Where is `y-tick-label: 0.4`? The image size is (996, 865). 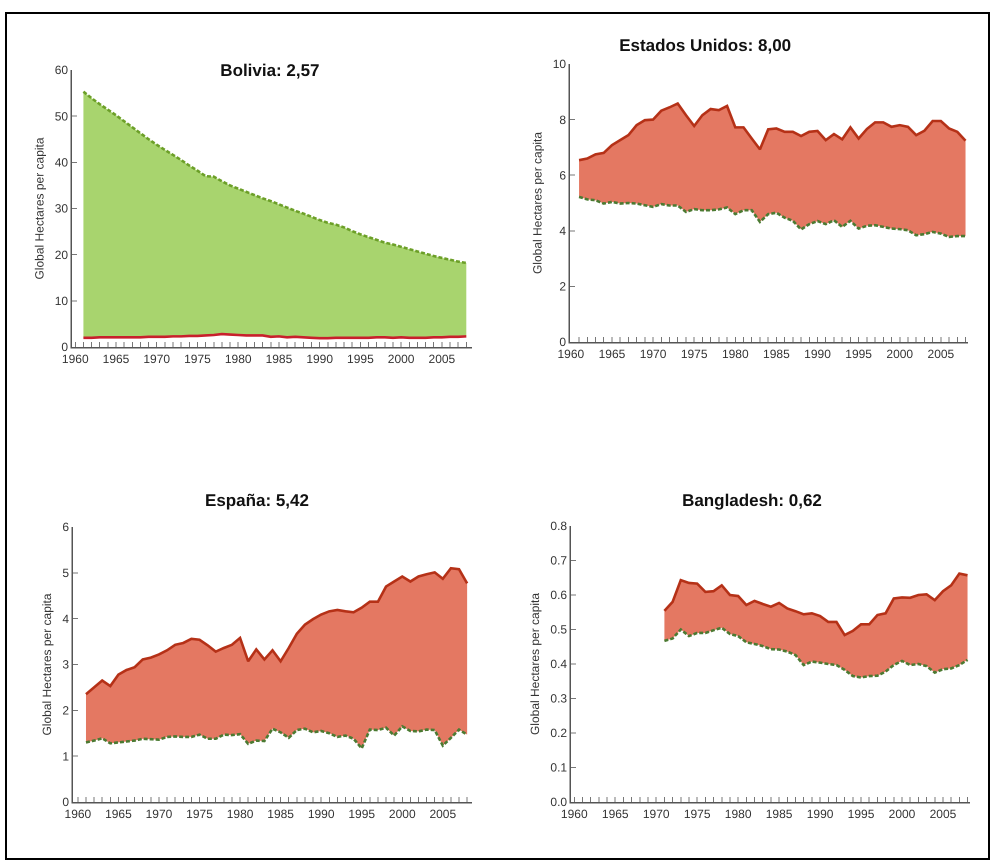
y-tick-label: 0.4 is located at coordinates (559, 664).